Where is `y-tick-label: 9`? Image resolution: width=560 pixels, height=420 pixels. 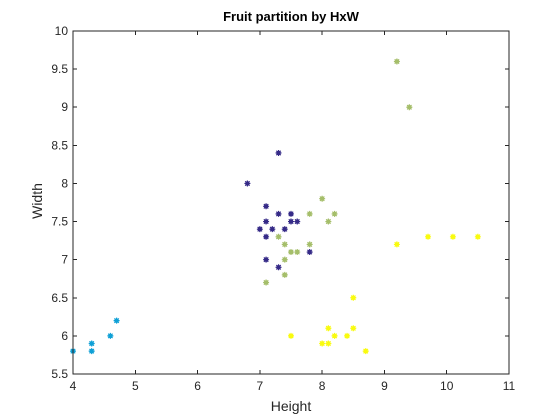 y-tick-label: 9 is located at coordinates (64, 107).